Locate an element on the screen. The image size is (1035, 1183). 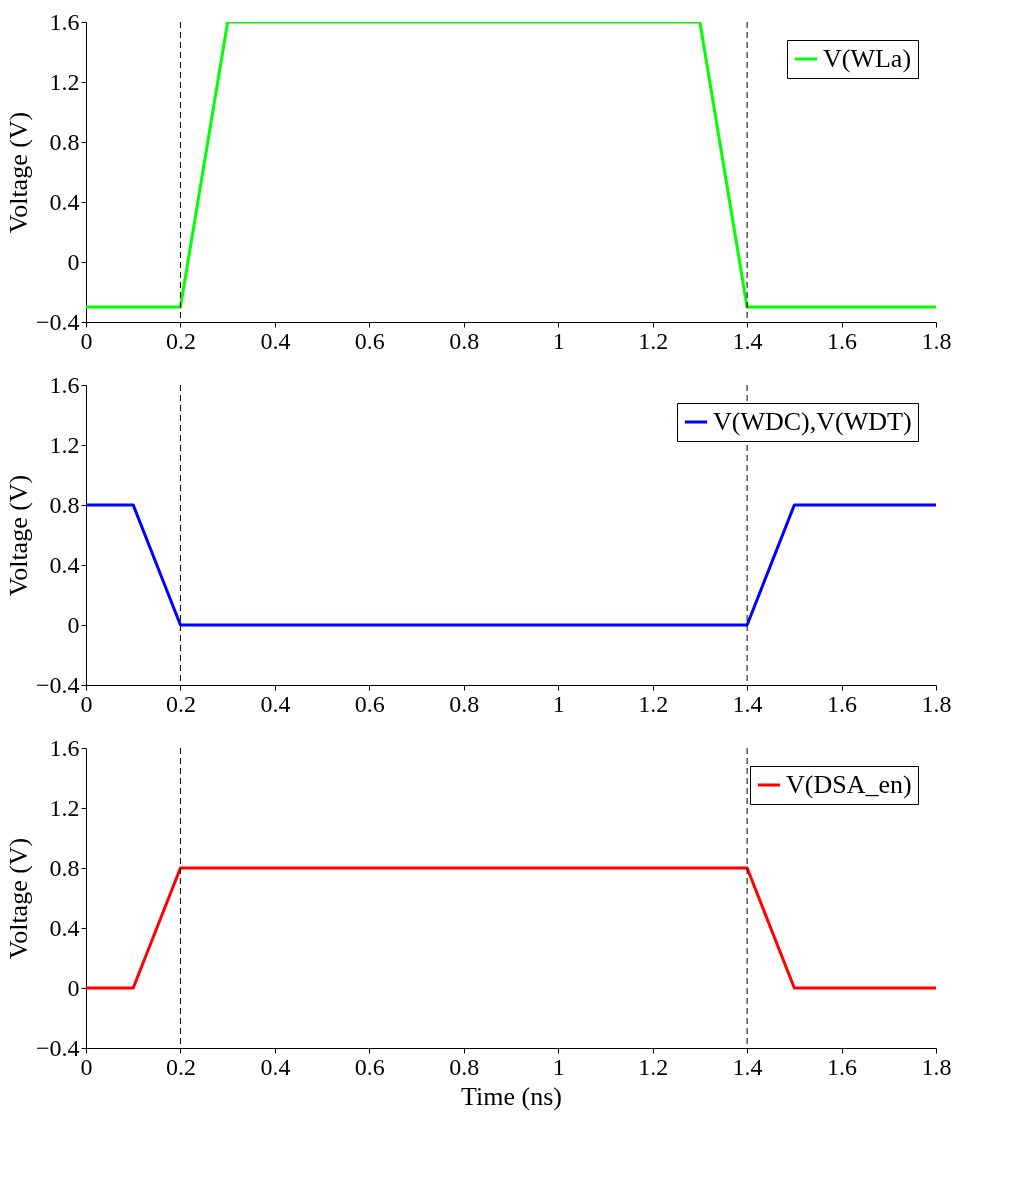
legend-label: V(WLa) is located at coordinates (867, 58).